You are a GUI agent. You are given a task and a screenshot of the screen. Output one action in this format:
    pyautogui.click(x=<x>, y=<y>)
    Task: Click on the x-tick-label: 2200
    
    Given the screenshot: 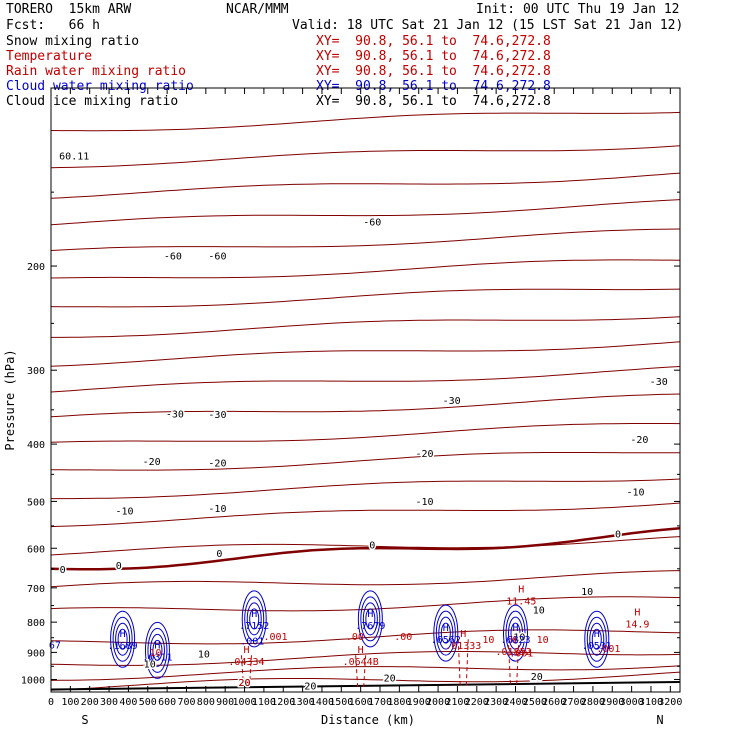 What is the action you would take?
    pyautogui.click(x=477, y=702)
    